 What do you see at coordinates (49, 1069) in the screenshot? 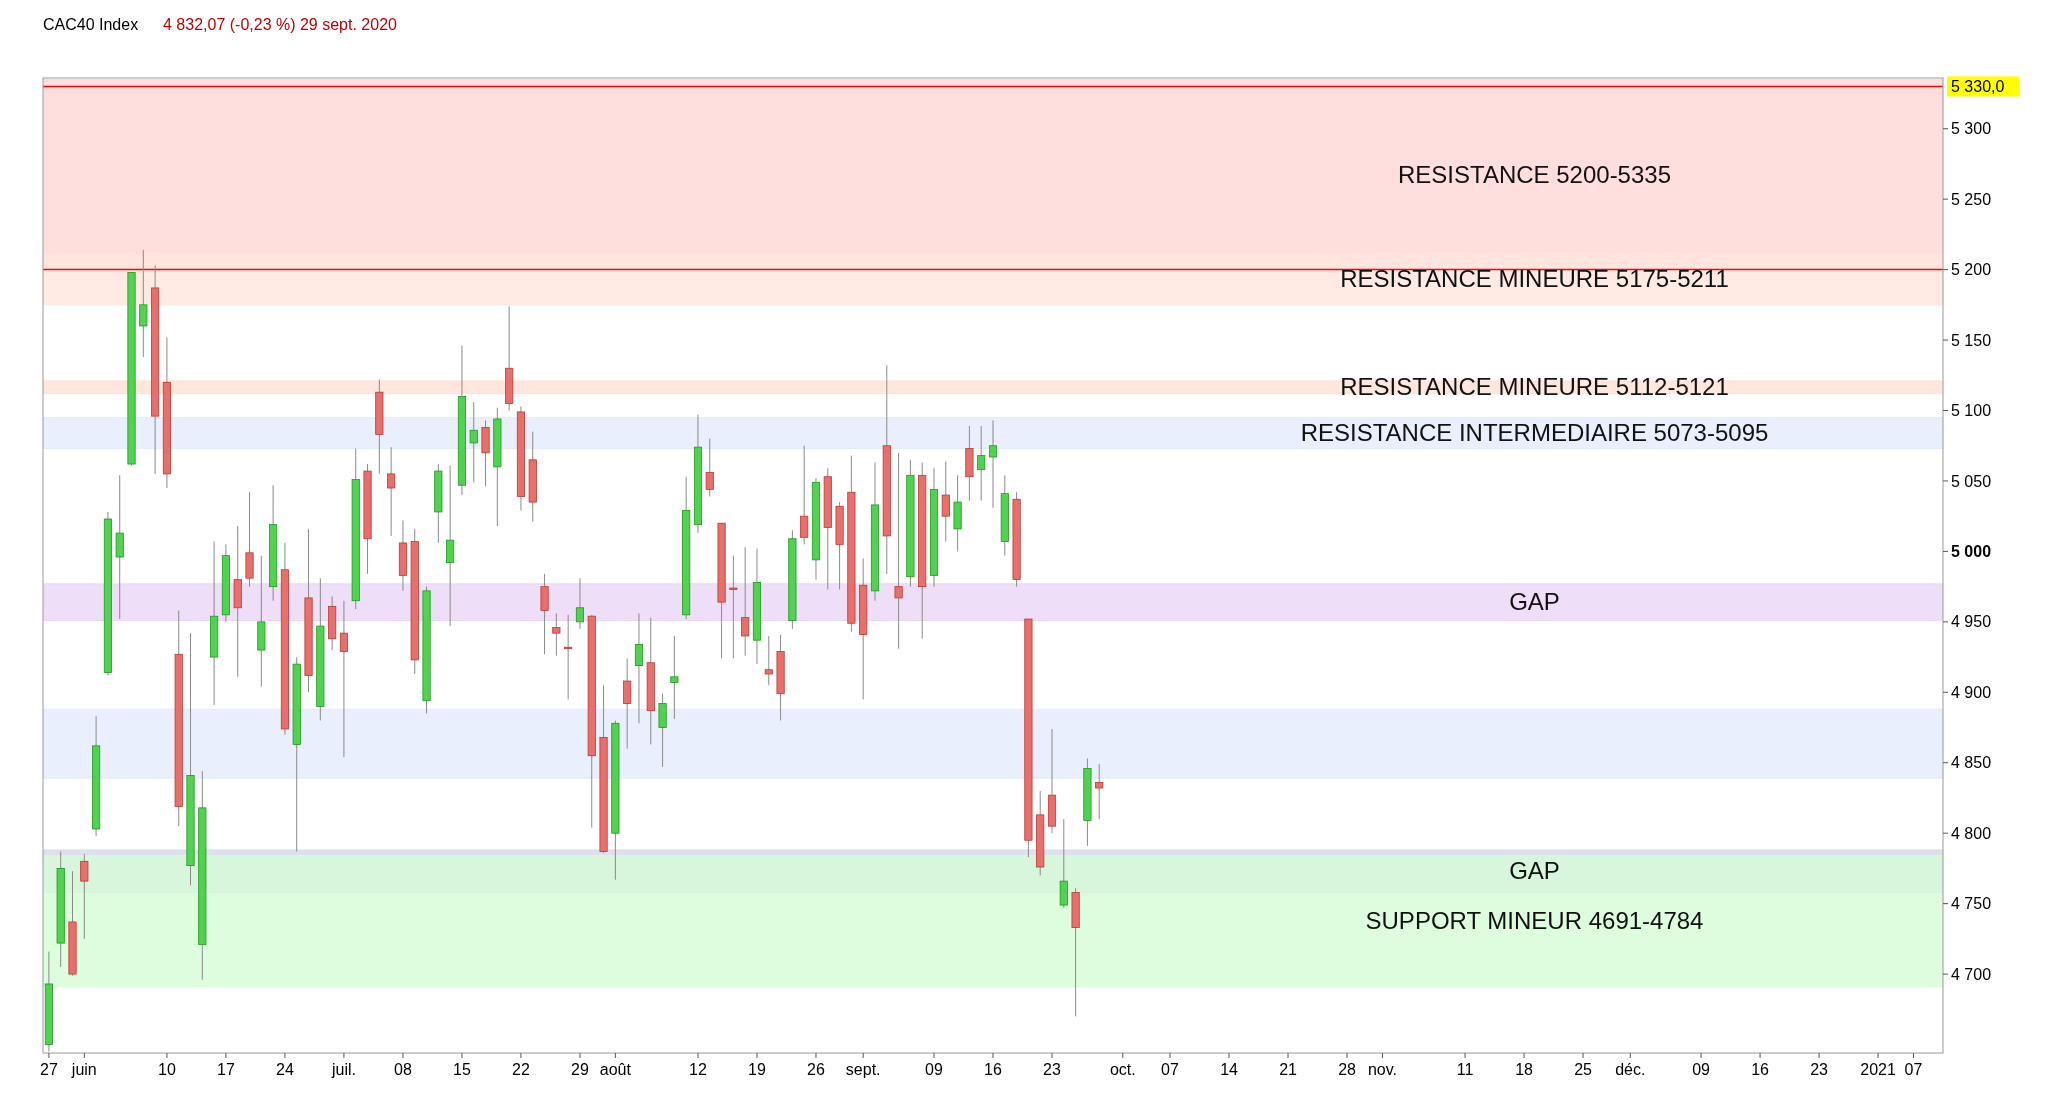
I see `x-tick-label: 27` at bounding box center [49, 1069].